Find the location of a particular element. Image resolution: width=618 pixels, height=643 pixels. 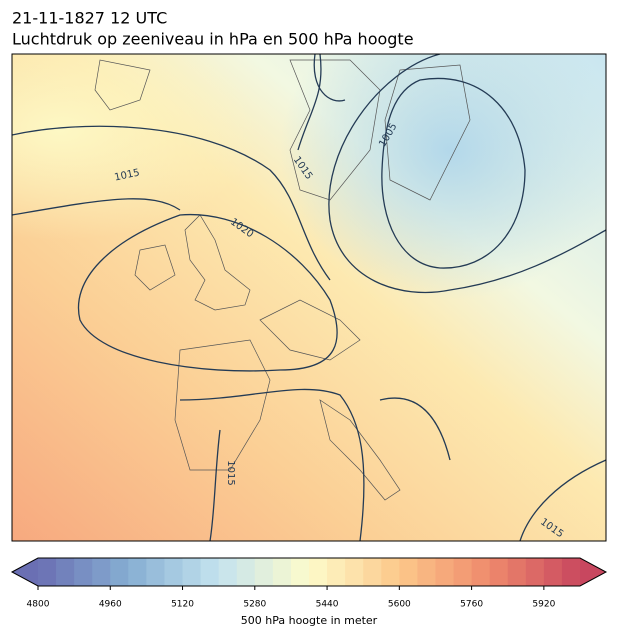

colorbar: 4800 4960 5120 5280 5440 5600 5760 5920 is located at coordinates (309, 583).